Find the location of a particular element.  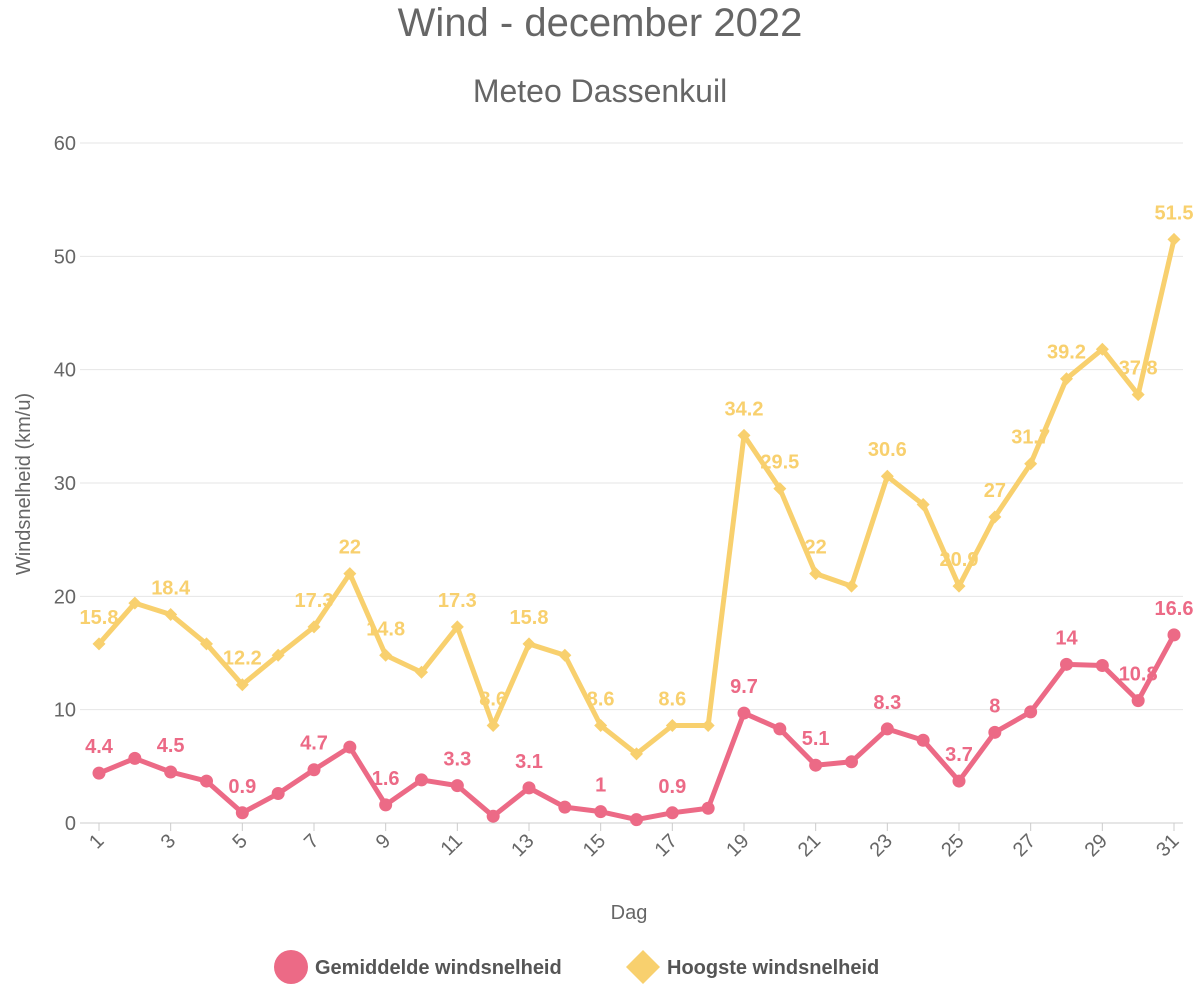

x-tick-label: 29 is located at coordinates (1096, 845).